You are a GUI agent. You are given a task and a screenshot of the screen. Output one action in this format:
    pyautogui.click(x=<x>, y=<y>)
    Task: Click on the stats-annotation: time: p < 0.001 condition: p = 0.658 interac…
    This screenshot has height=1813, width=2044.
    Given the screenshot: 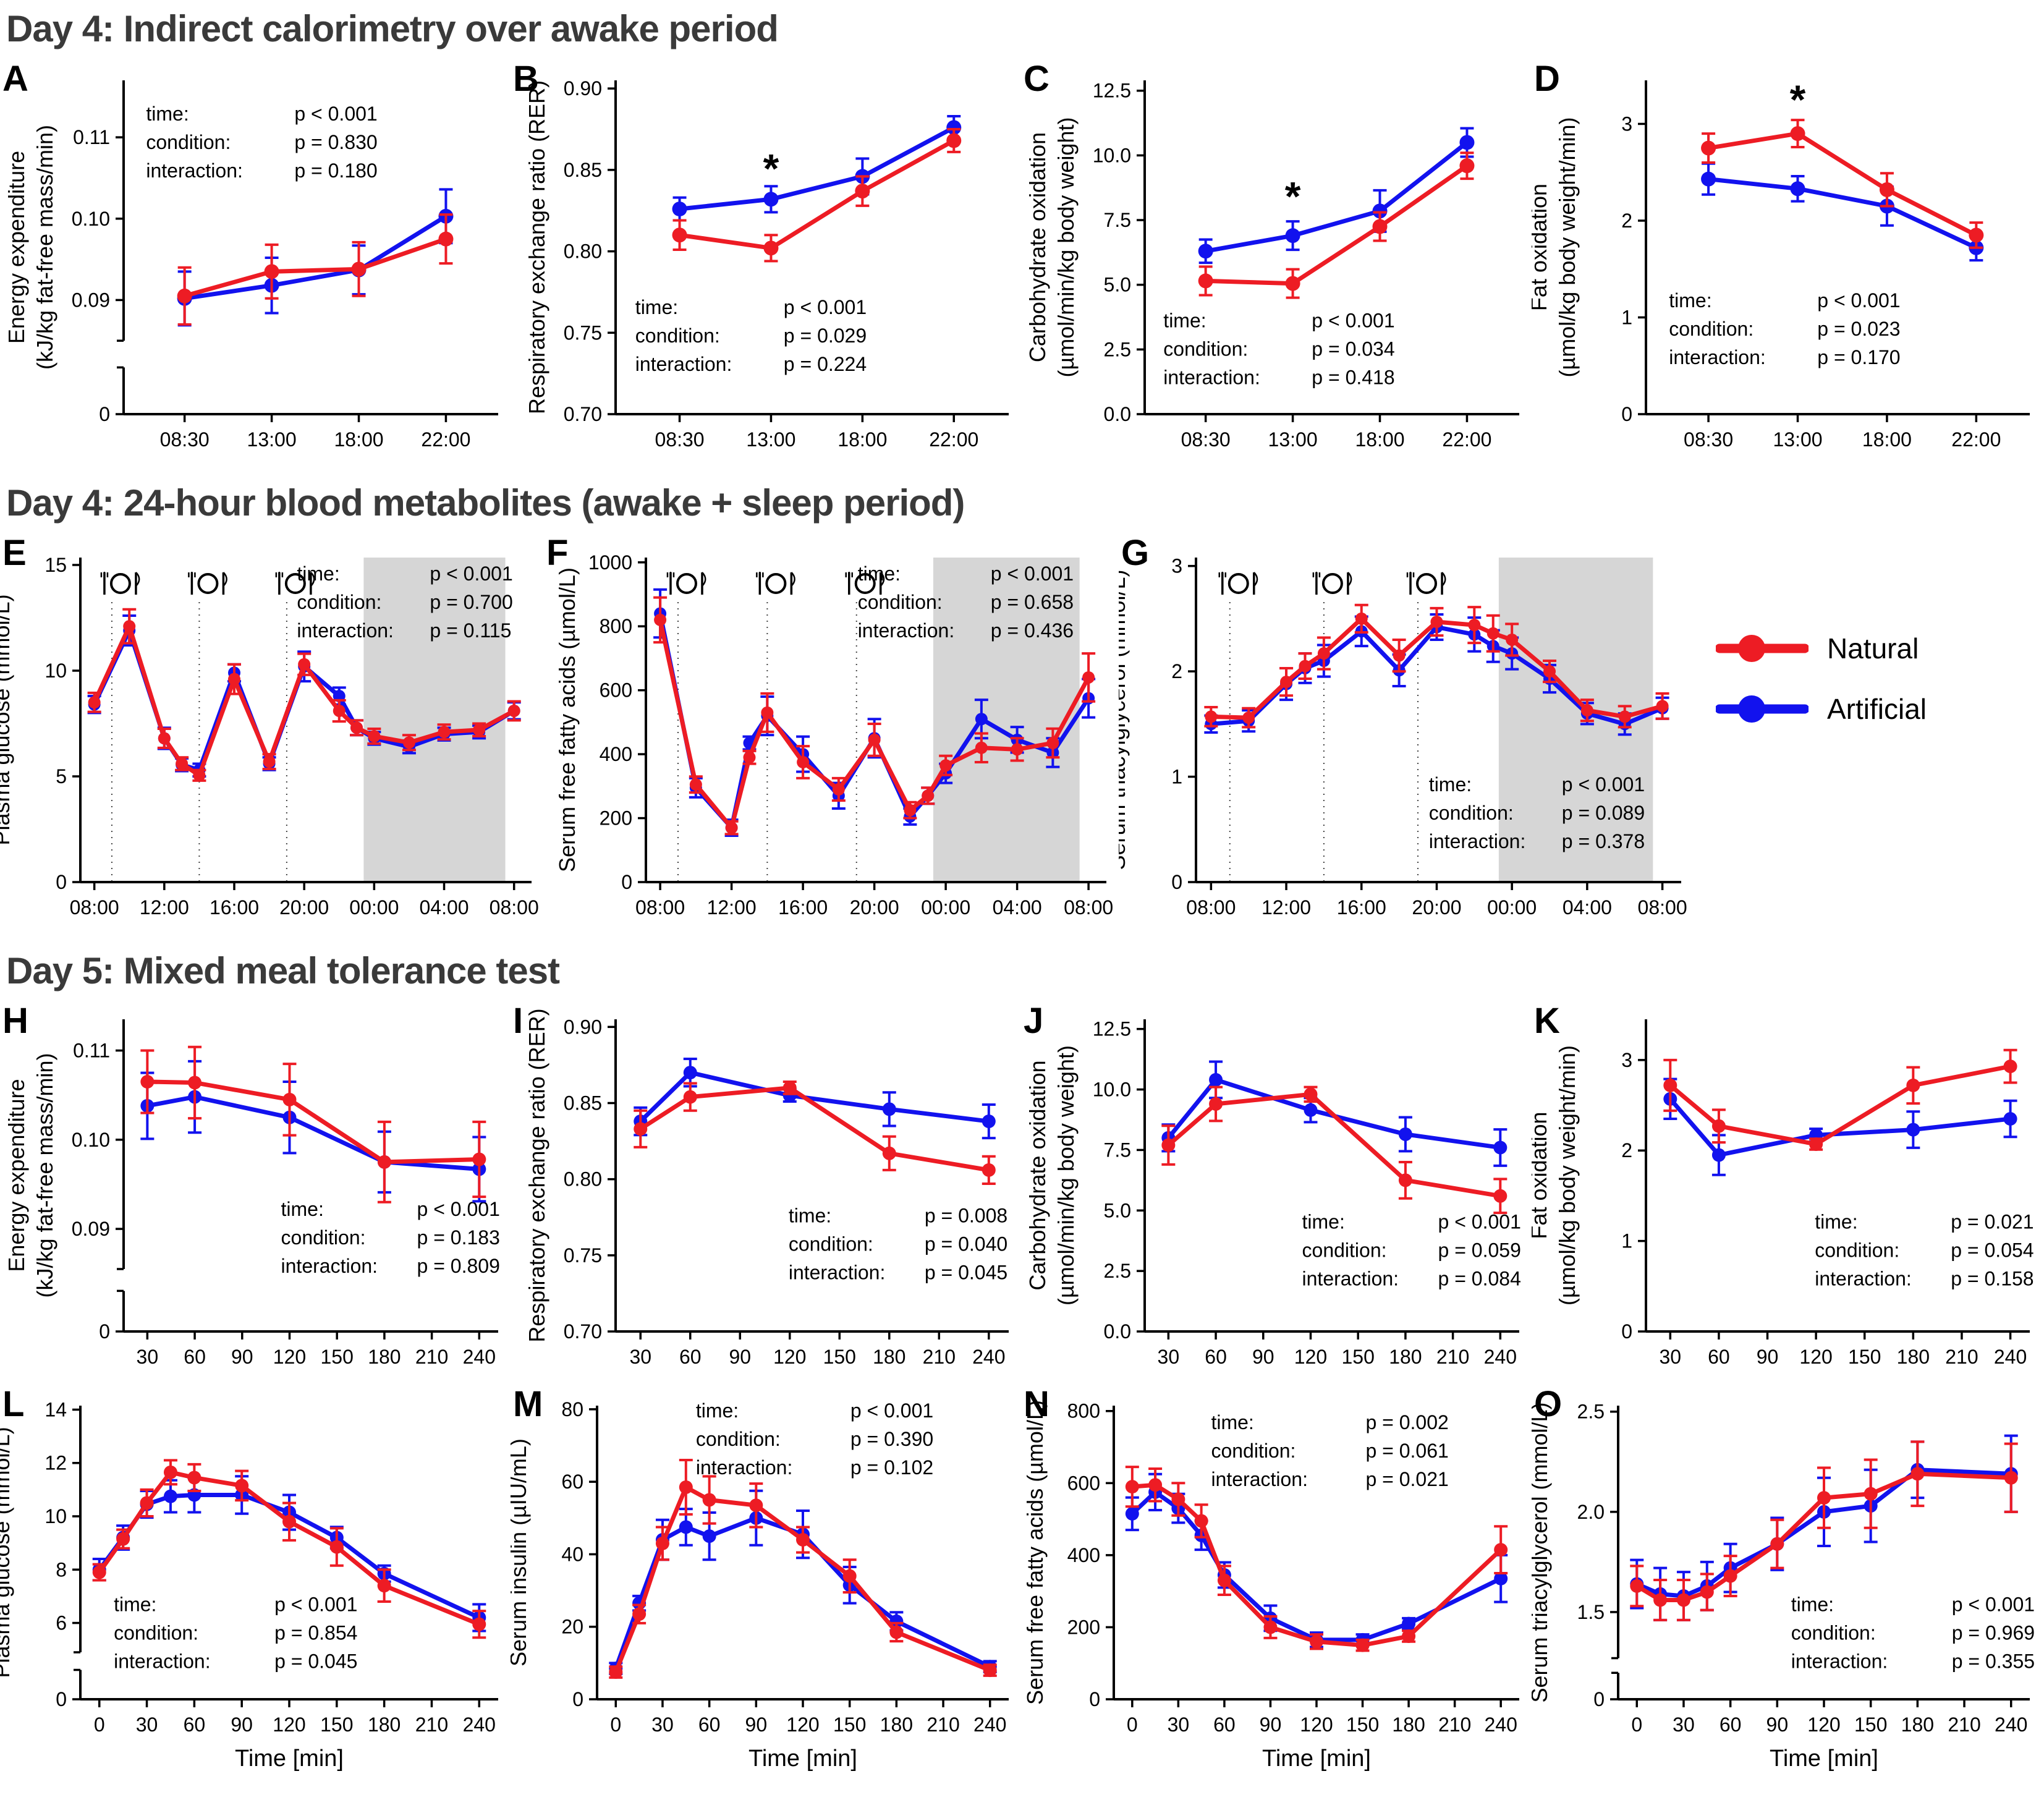 What is the action you would take?
    pyautogui.click(x=966, y=602)
    